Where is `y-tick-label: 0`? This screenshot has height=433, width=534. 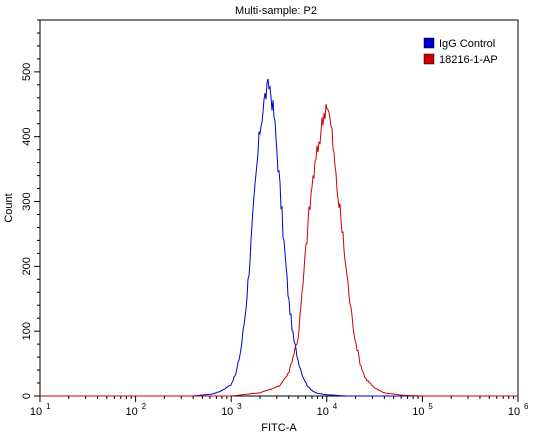 y-tick-label: 0 is located at coordinates (27, 396).